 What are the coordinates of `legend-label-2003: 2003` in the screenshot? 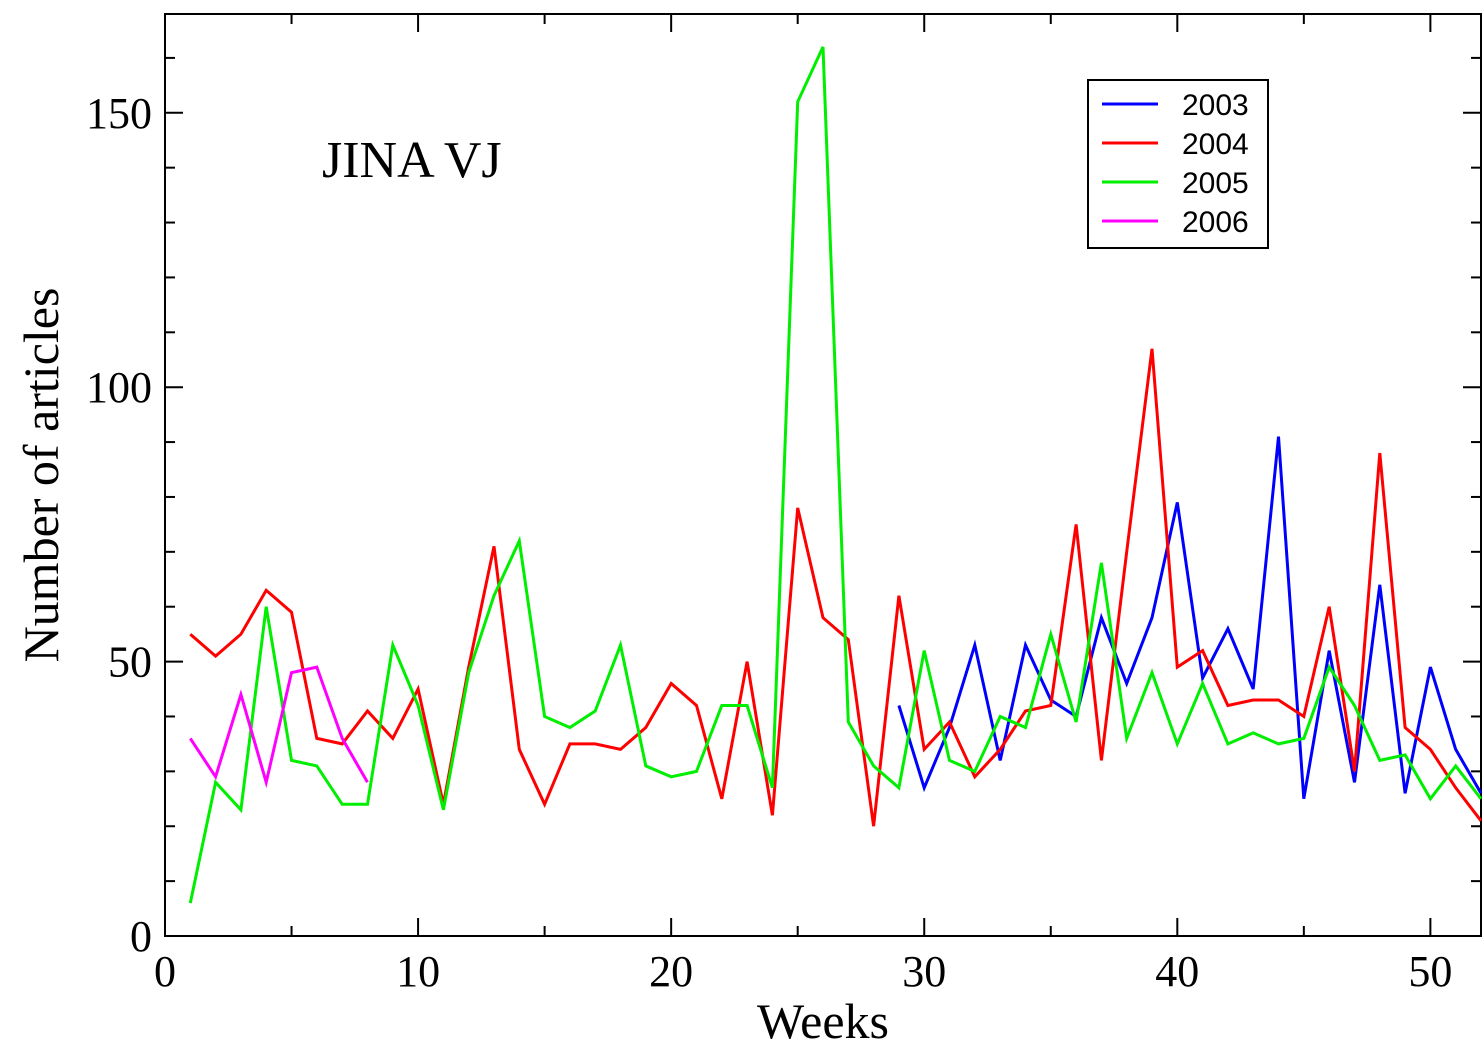 It's located at (1215, 105).